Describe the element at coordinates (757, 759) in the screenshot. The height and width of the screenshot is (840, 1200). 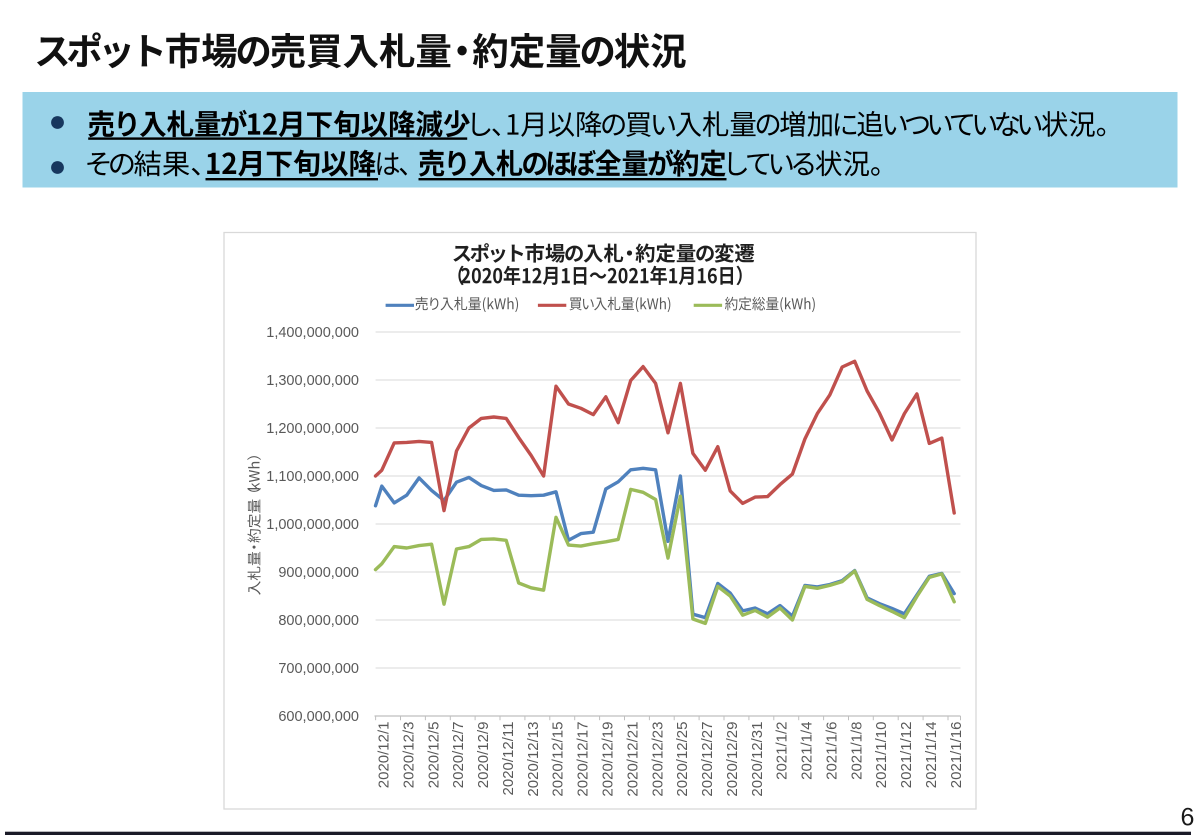
I see `svg-text: 2020/12/31` at that location.